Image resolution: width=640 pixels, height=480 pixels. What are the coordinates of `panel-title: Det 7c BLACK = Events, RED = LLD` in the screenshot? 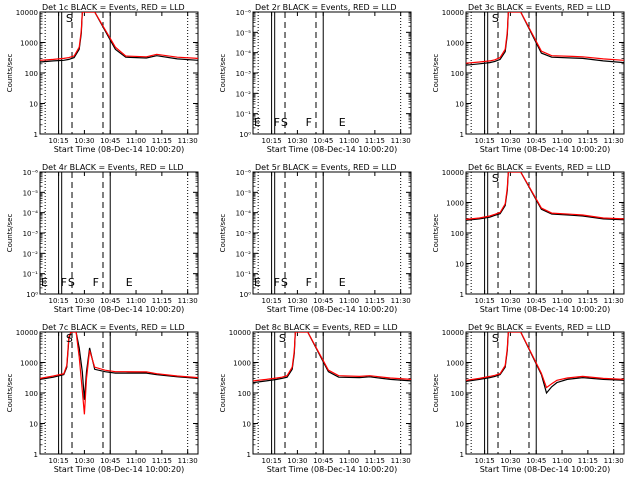 It's located at (113, 327).